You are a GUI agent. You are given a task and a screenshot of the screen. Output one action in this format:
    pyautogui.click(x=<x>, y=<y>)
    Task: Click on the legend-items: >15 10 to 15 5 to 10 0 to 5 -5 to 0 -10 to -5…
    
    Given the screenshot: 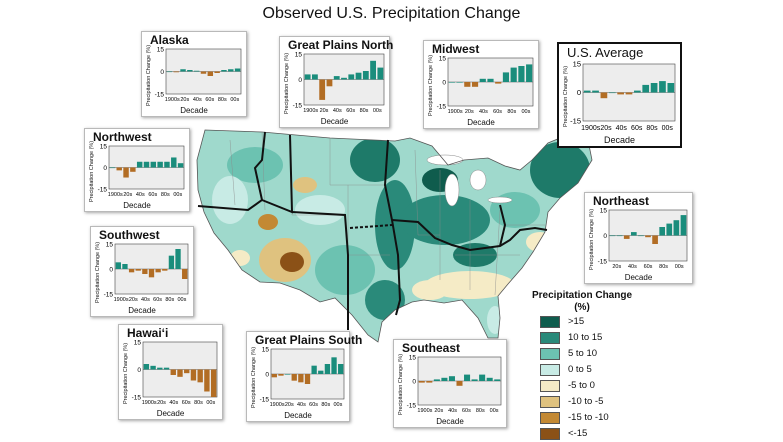 What is the action you would take?
    pyautogui.click(x=582, y=378)
    